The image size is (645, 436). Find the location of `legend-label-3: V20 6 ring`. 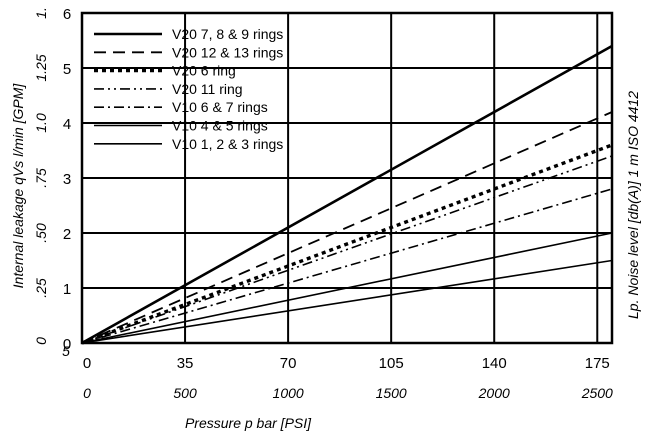

legend-label-3: V20 6 ring is located at coordinates (204, 71).